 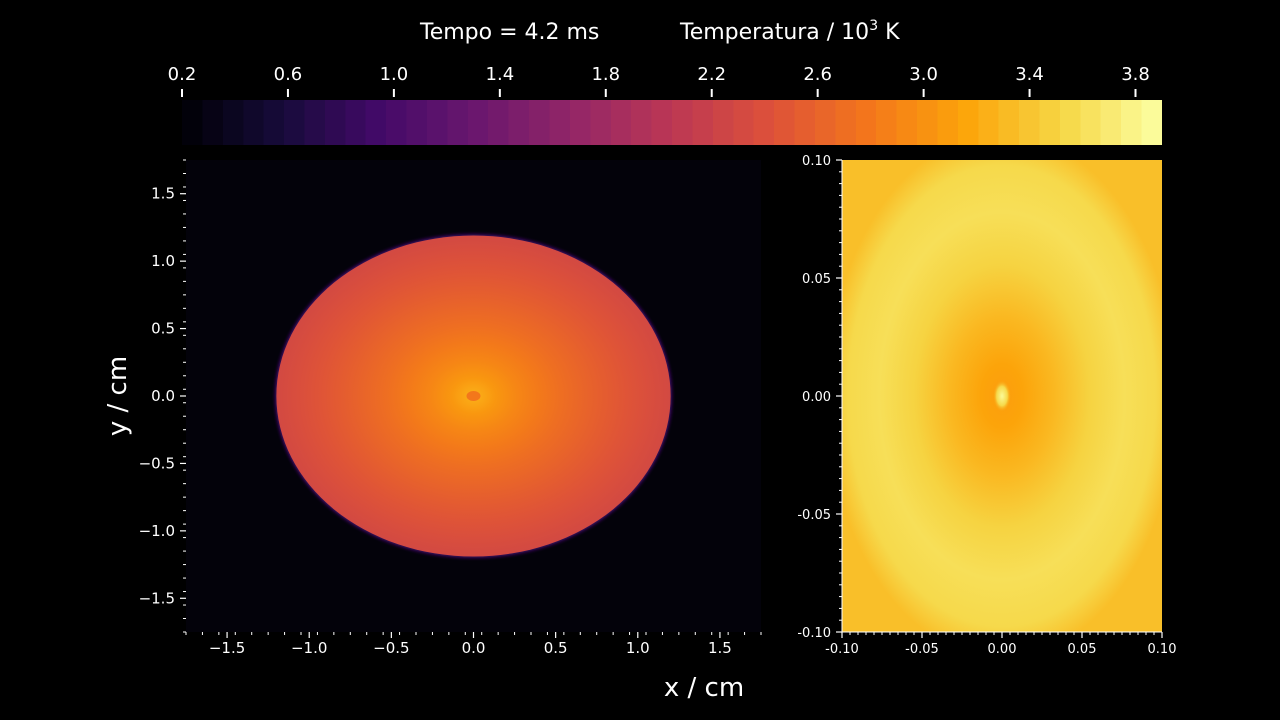 I want to click on temperature-label-exp: 3, so click(x=873, y=26).